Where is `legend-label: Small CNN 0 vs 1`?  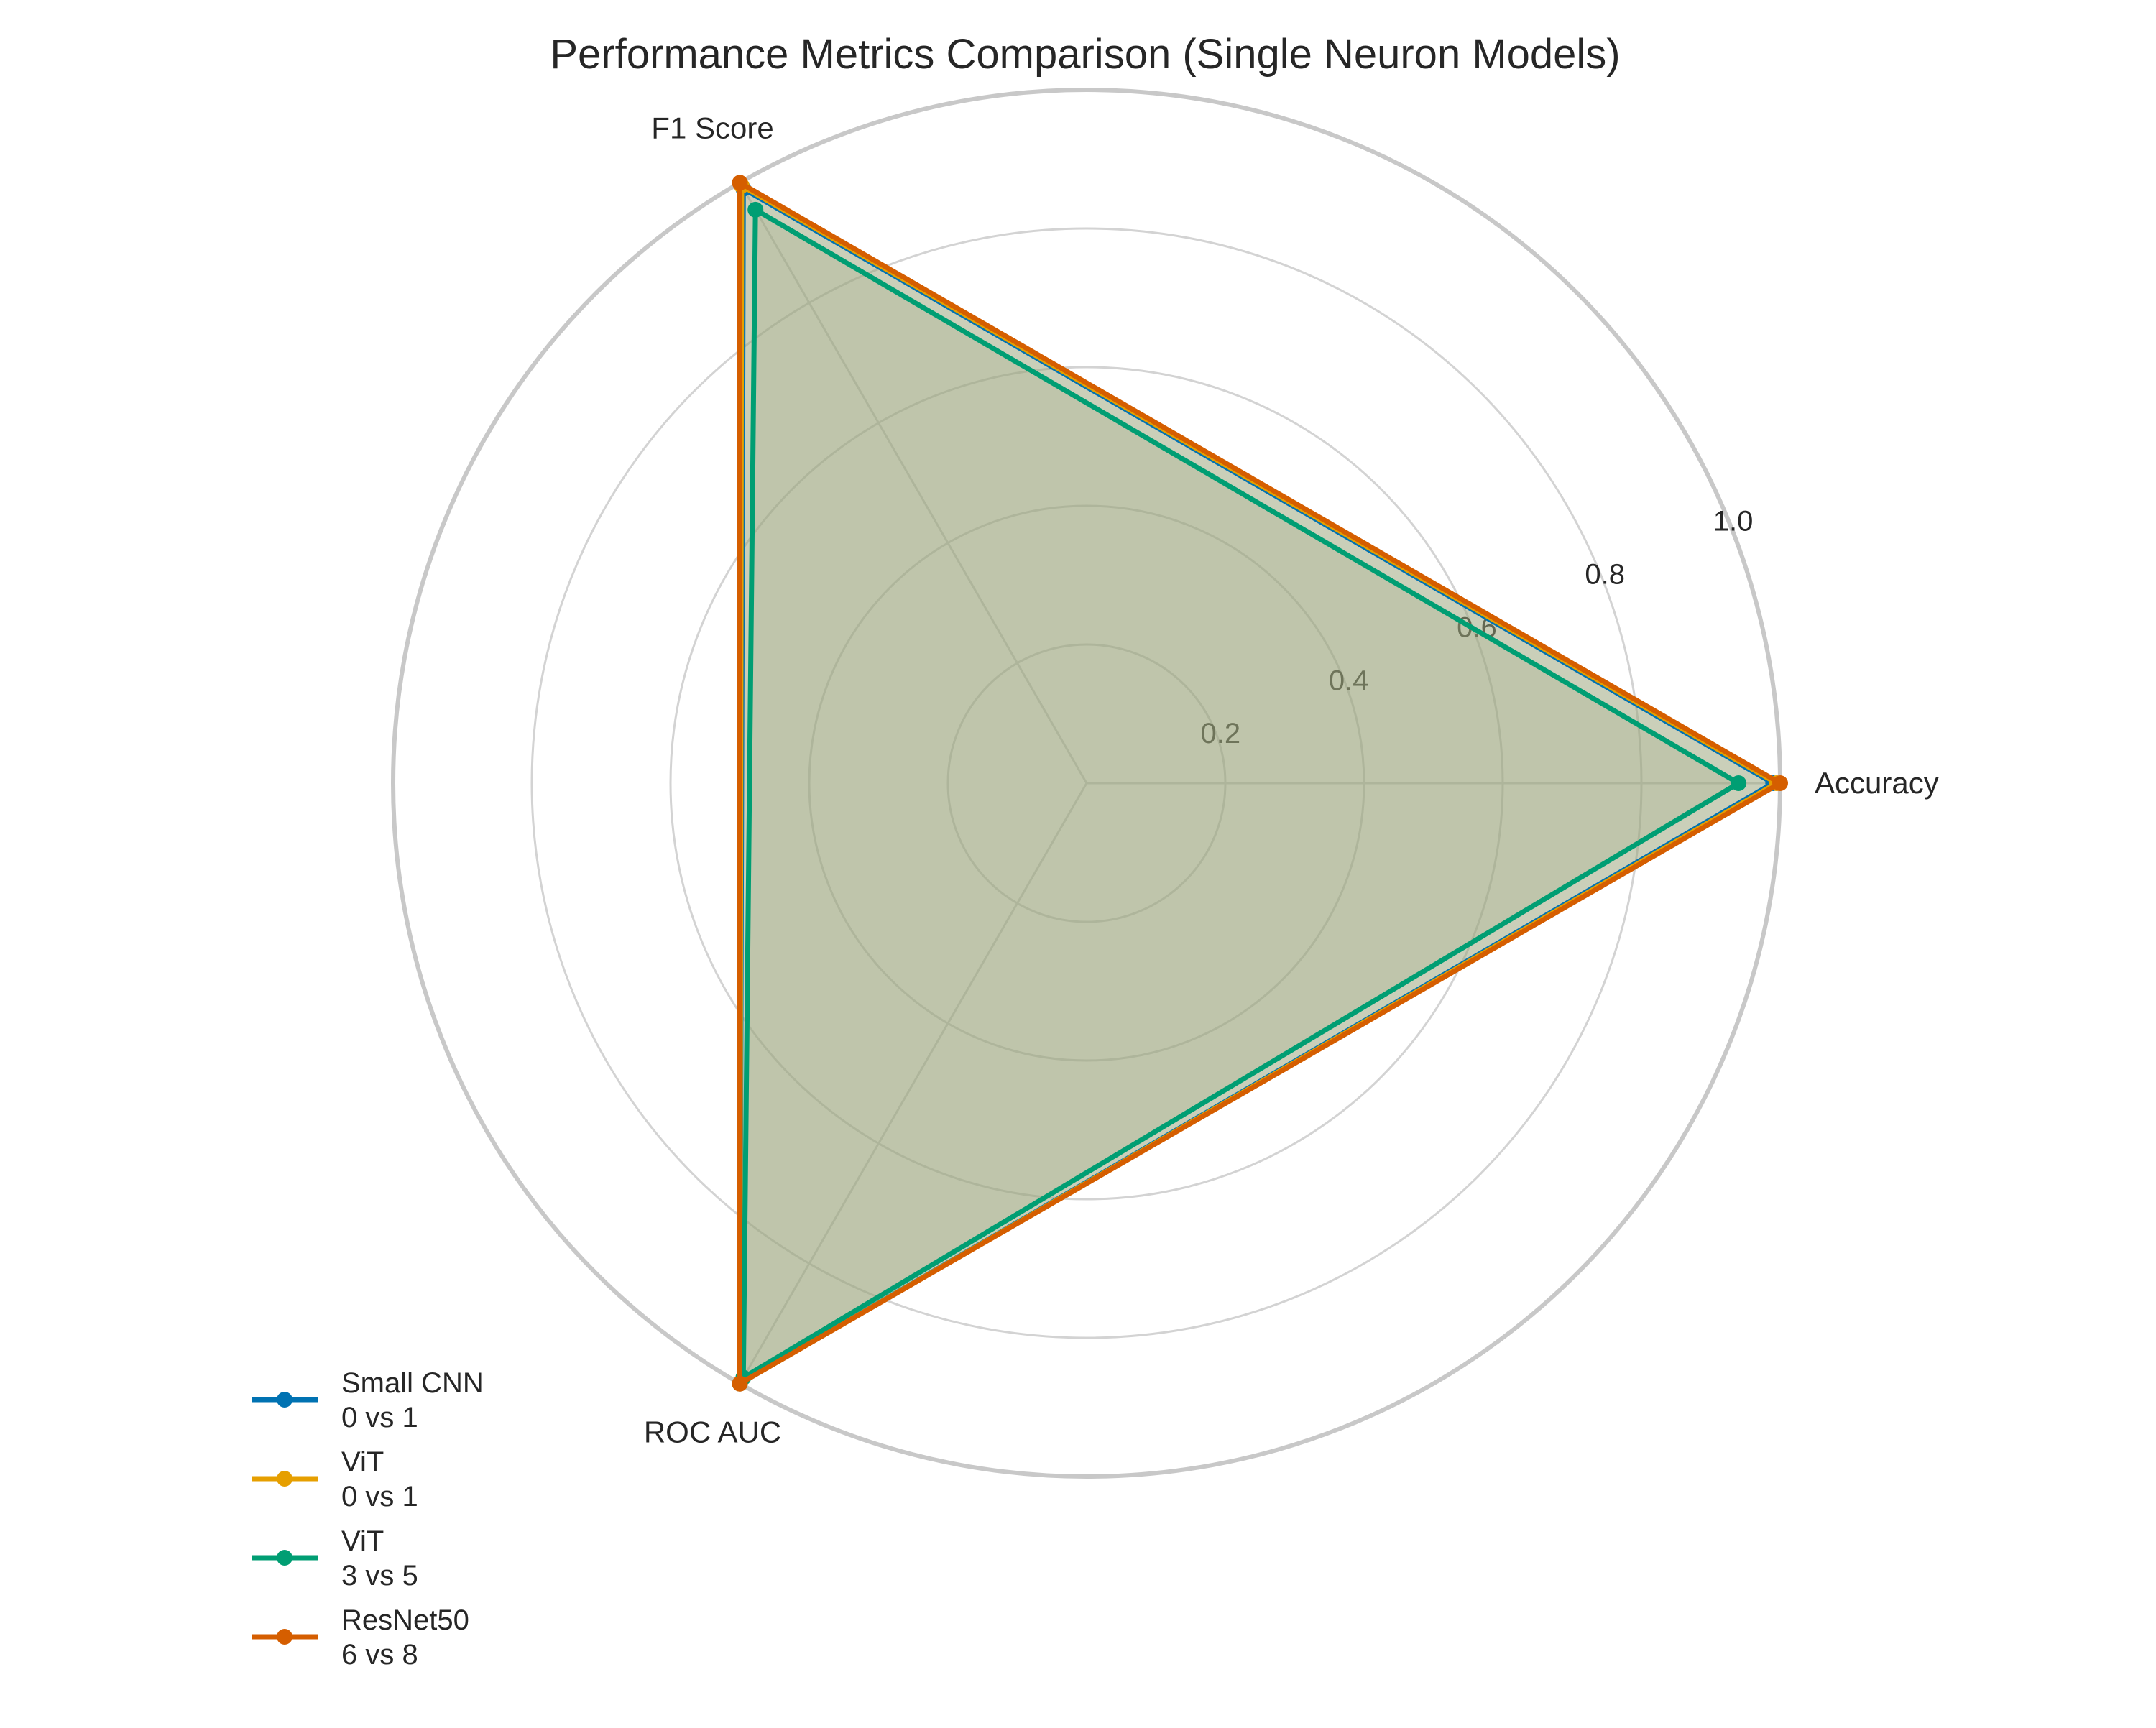
legend-label: Small CNN 0 vs 1 is located at coordinates (412, 1400).